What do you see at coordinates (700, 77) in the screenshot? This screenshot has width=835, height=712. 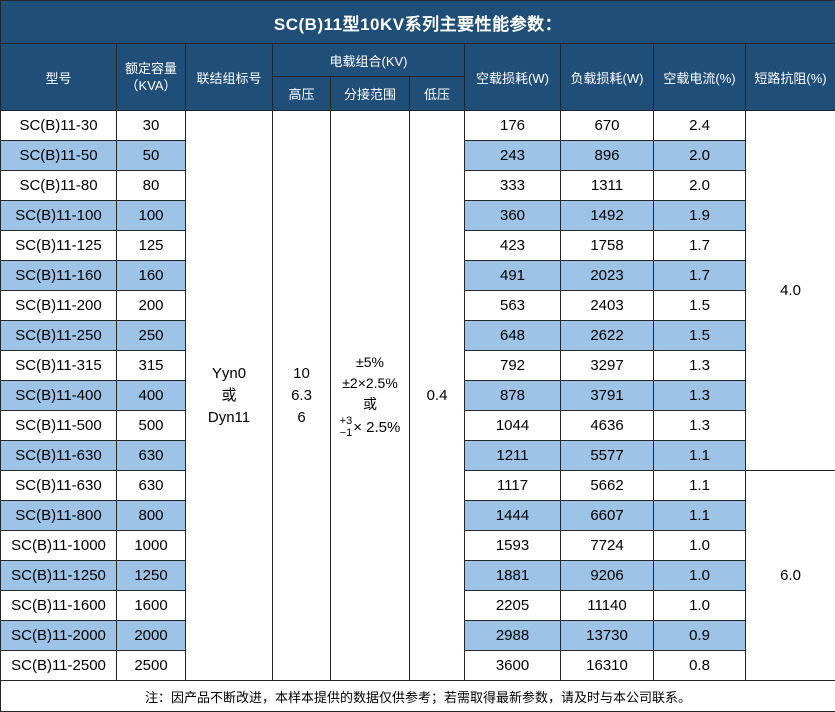 I see `header-no-load-current: 空载电流(%)` at bounding box center [700, 77].